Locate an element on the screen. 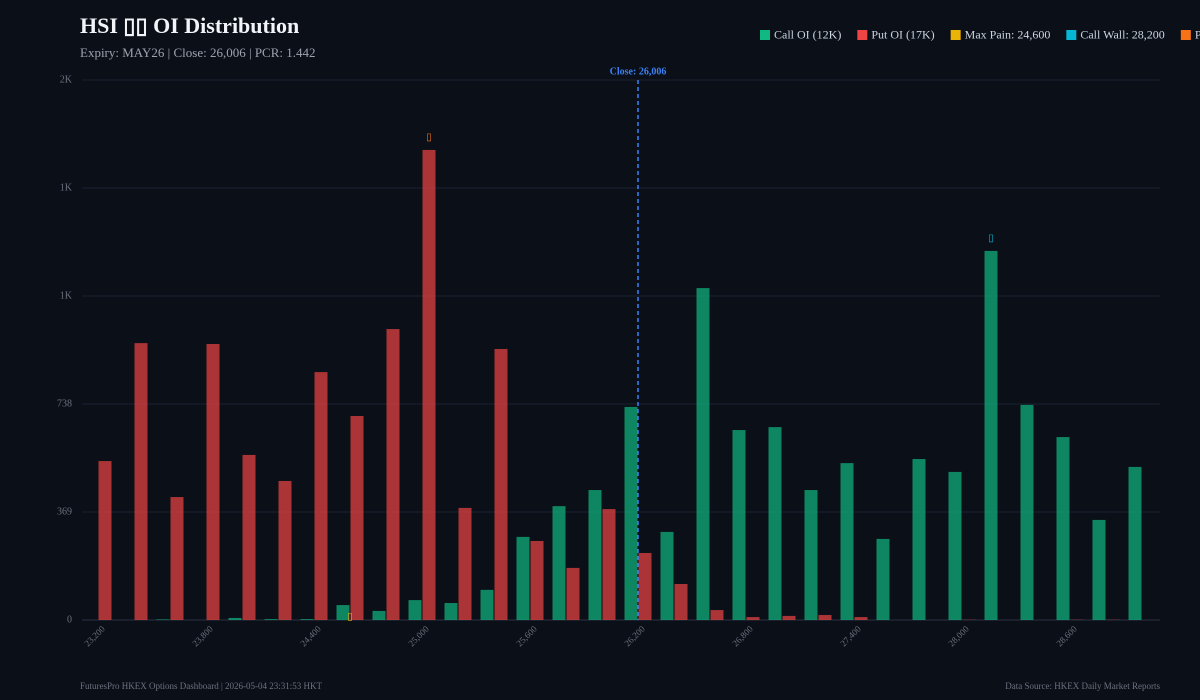  x-tick-label: 24,400 is located at coordinates (310, 635).